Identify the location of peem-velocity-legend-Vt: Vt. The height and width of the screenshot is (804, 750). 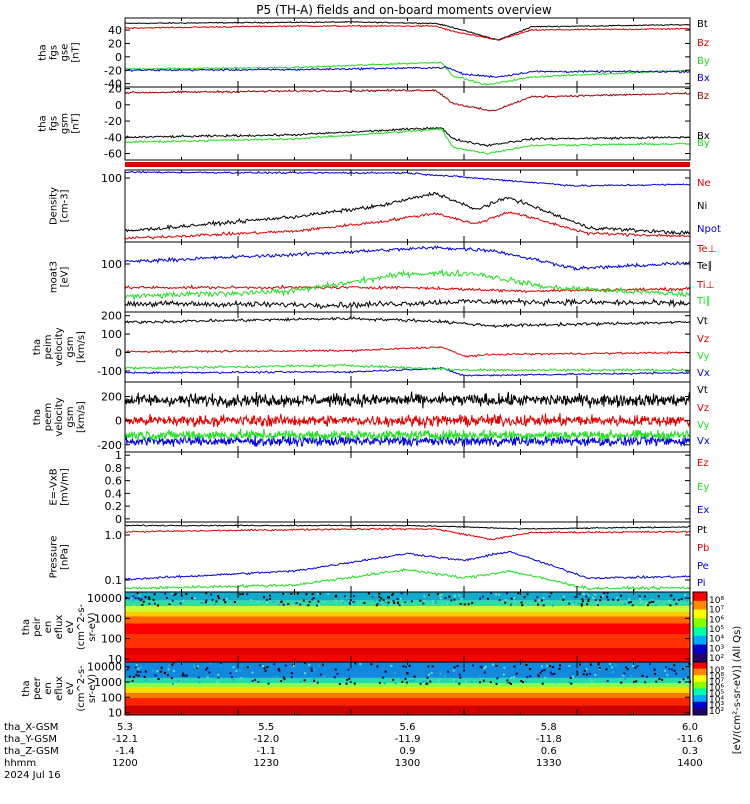
(702, 390).